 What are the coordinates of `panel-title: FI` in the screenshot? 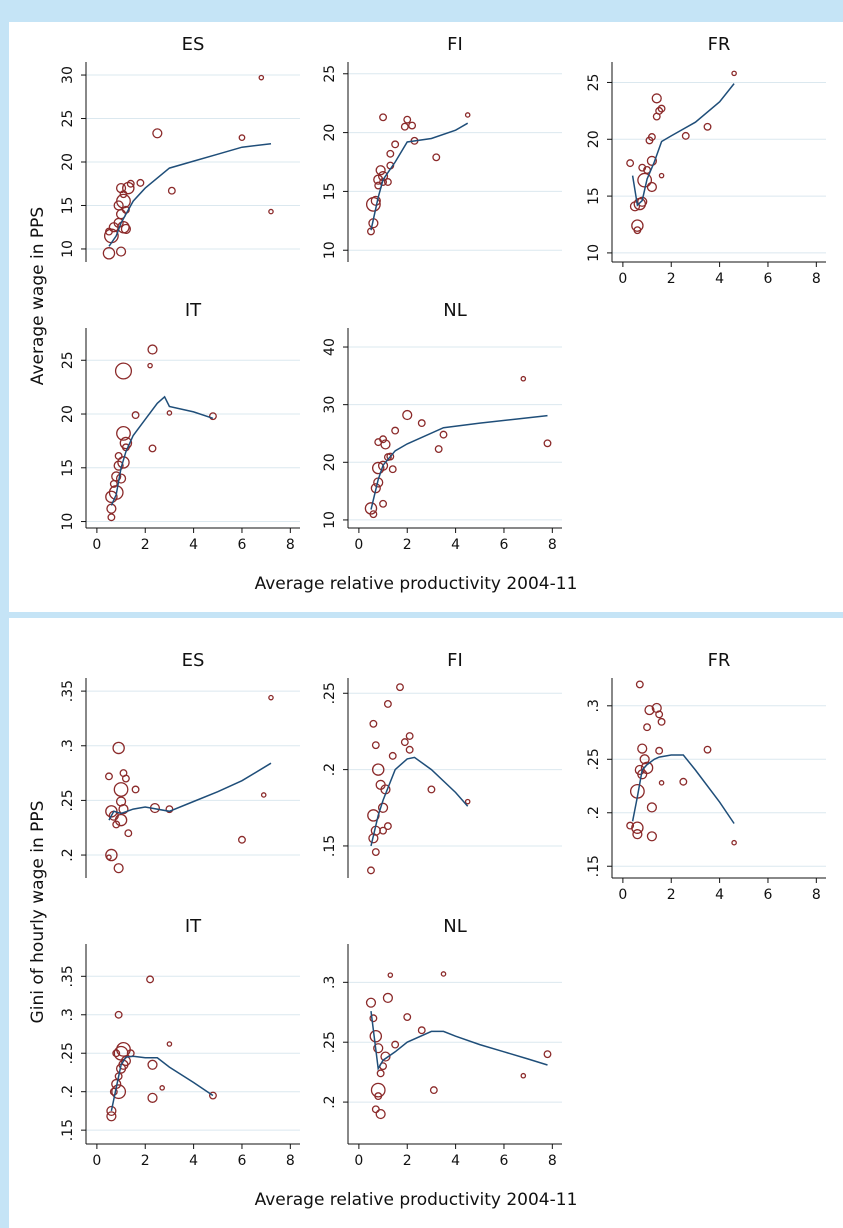 It's located at (455, 44).